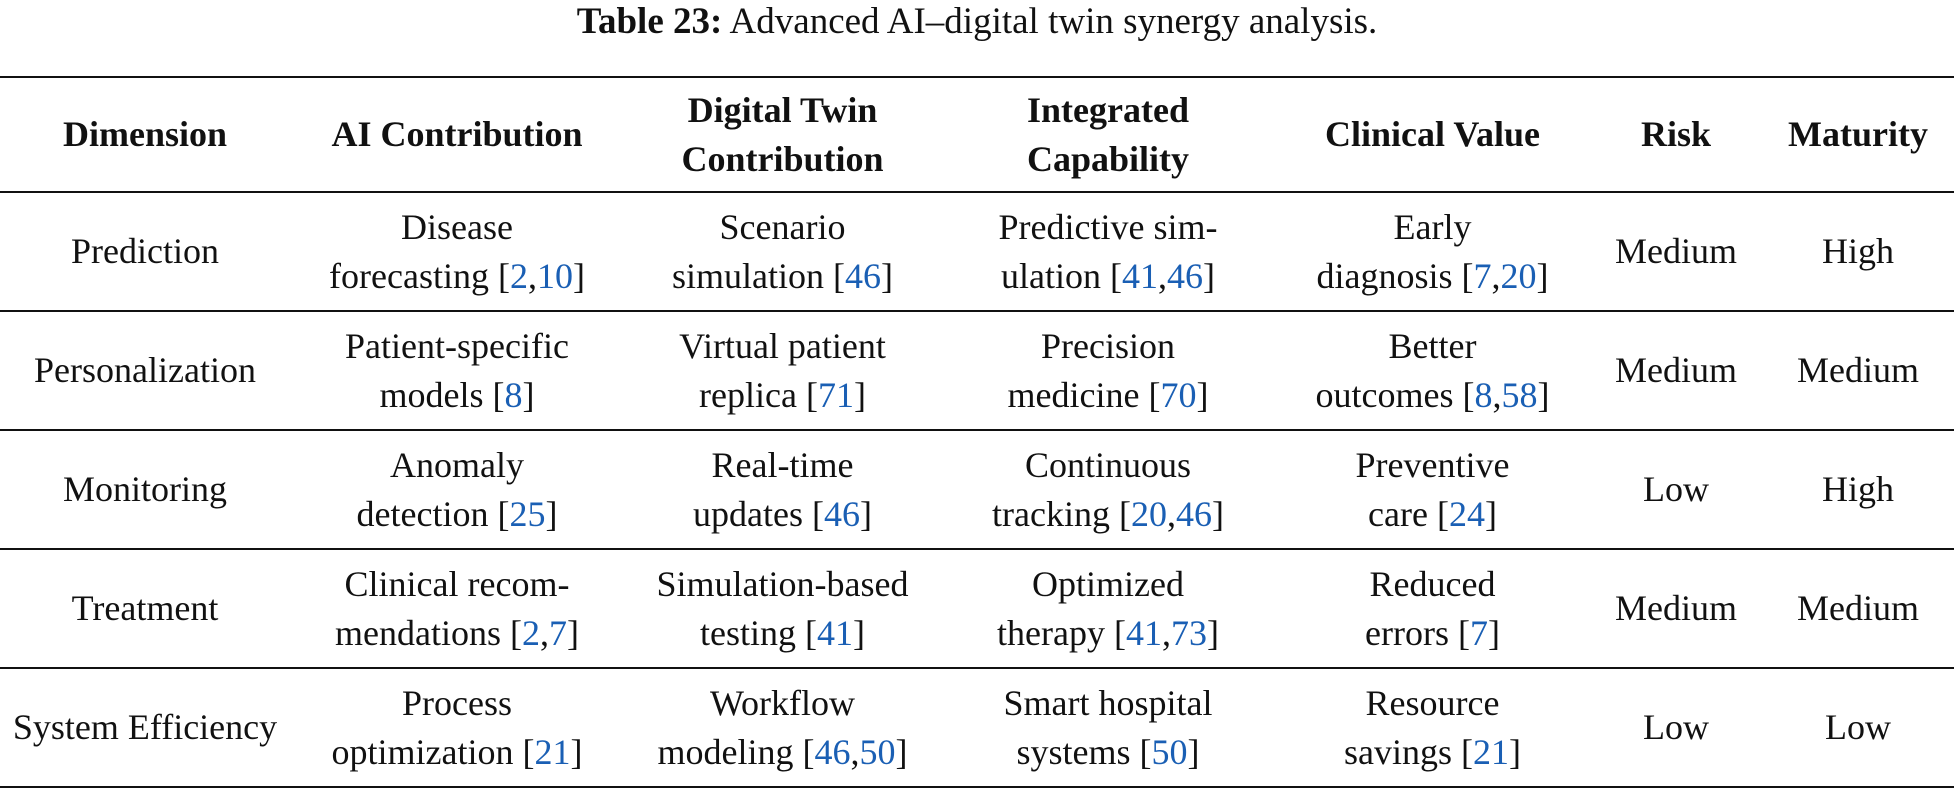 This screenshot has width=1954, height=795. I want to click on header-line: Capability, so click(1108, 158).